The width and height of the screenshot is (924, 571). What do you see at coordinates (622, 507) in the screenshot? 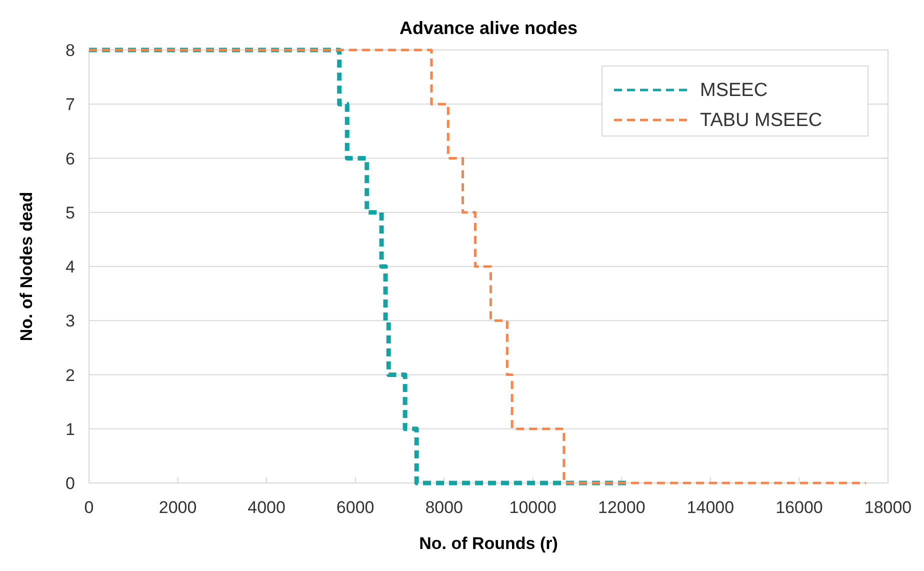
I see `x-tick-label: 12000` at bounding box center [622, 507].